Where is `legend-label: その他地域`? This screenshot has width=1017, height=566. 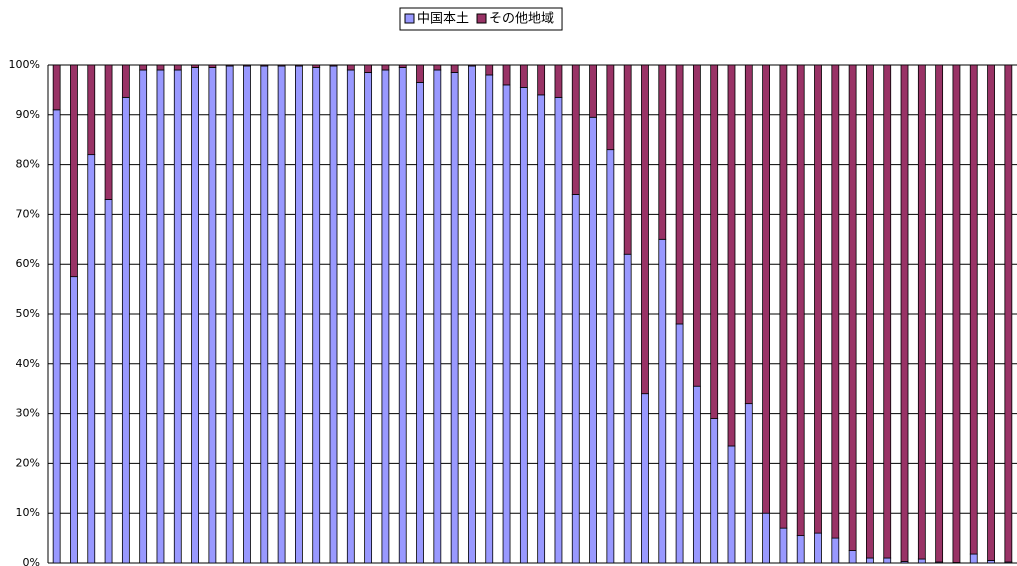 legend-label: その他地域 is located at coordinates (521, 19).